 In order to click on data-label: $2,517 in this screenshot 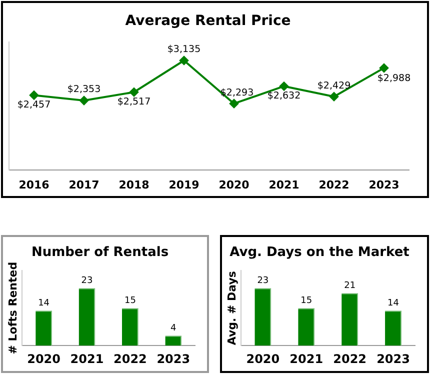, I will do `click(134, 102)`.